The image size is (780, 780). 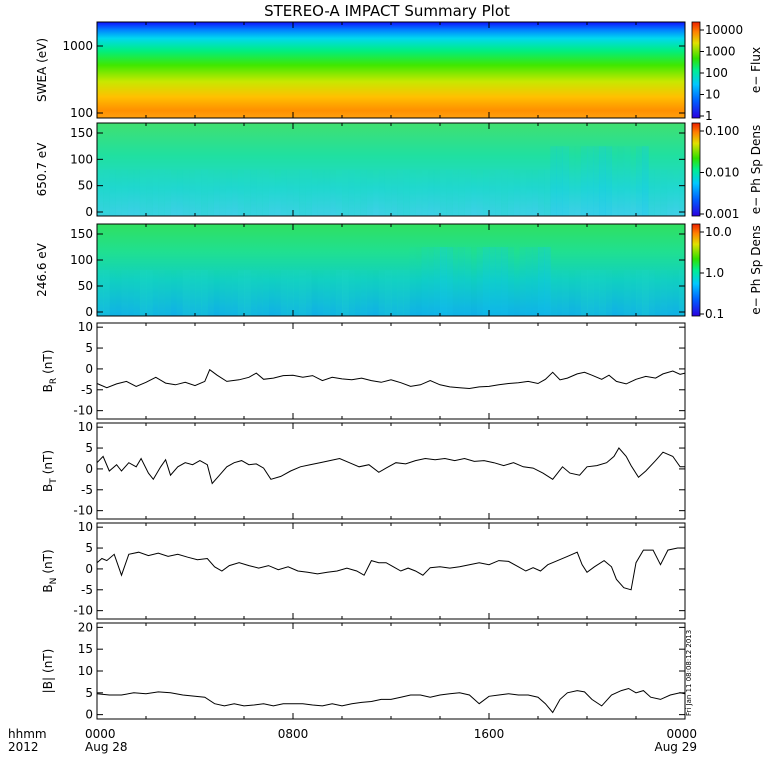 I want to click on pad650-y-tick-label: 50, so click(x=85, y=186).